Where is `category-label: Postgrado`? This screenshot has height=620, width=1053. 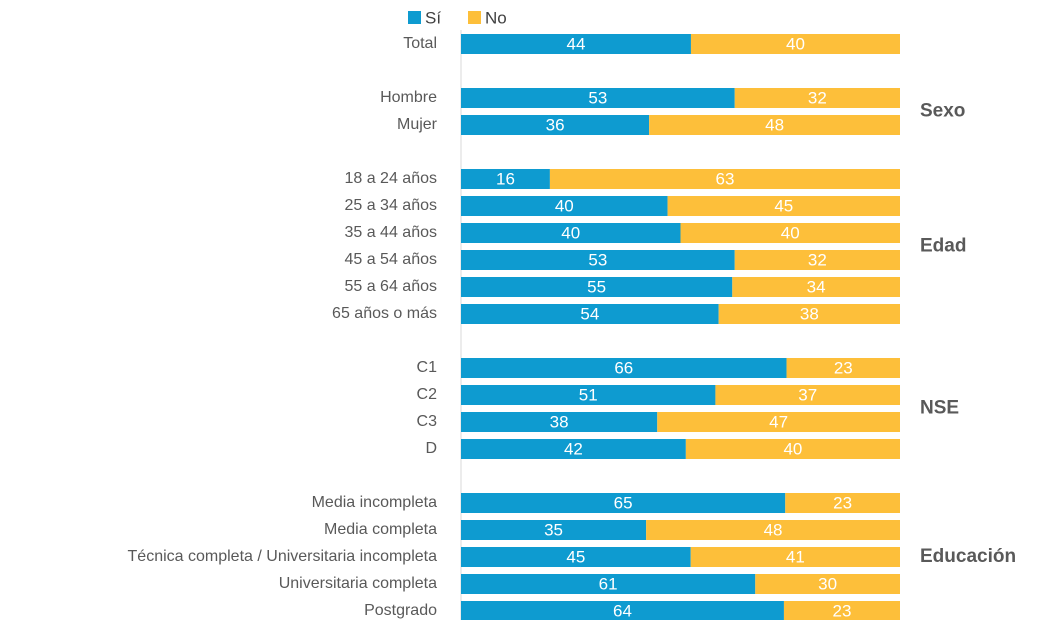 category-label: Postgrado is located at coordinates (400, 610).